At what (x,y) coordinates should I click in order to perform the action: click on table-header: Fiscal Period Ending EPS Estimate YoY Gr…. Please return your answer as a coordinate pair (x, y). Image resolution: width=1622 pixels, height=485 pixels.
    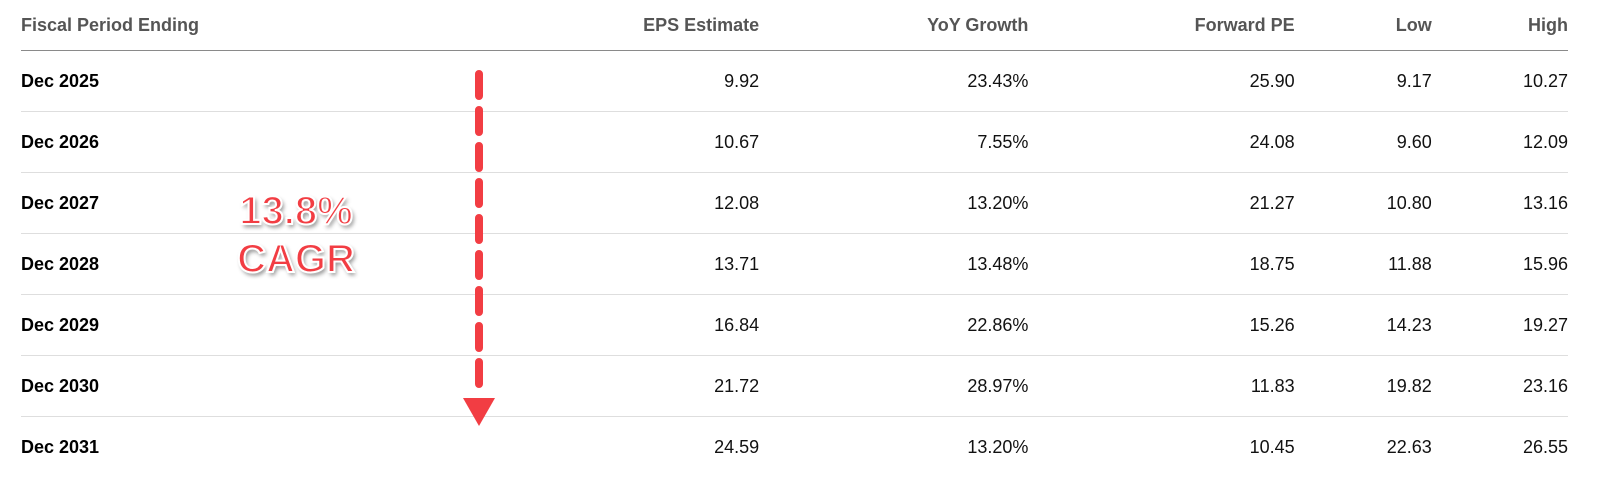
    Looking at the image, I should click on (794, 25).